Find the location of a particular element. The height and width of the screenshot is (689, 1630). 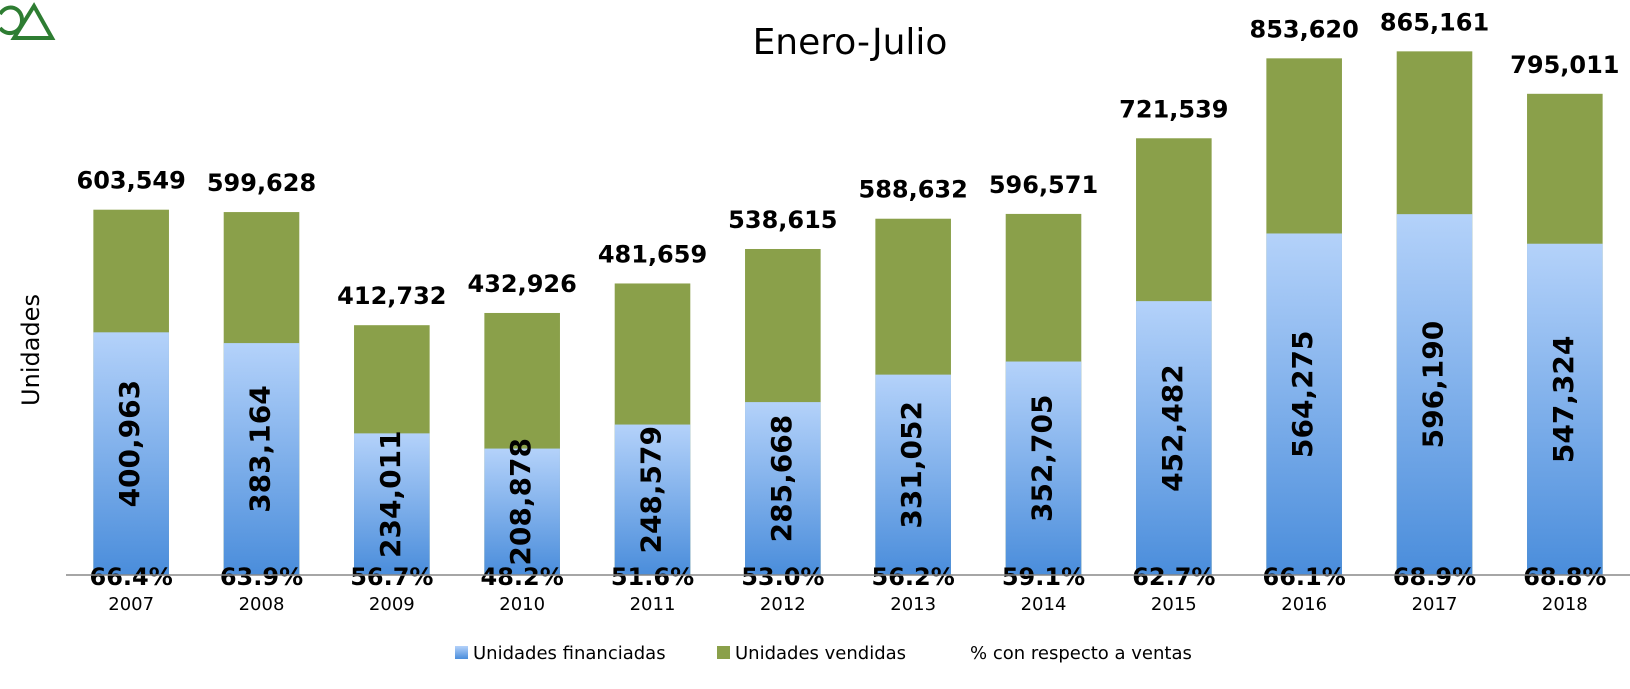

legend-label: Unidades financiadas is located at coordinates (569, 653).